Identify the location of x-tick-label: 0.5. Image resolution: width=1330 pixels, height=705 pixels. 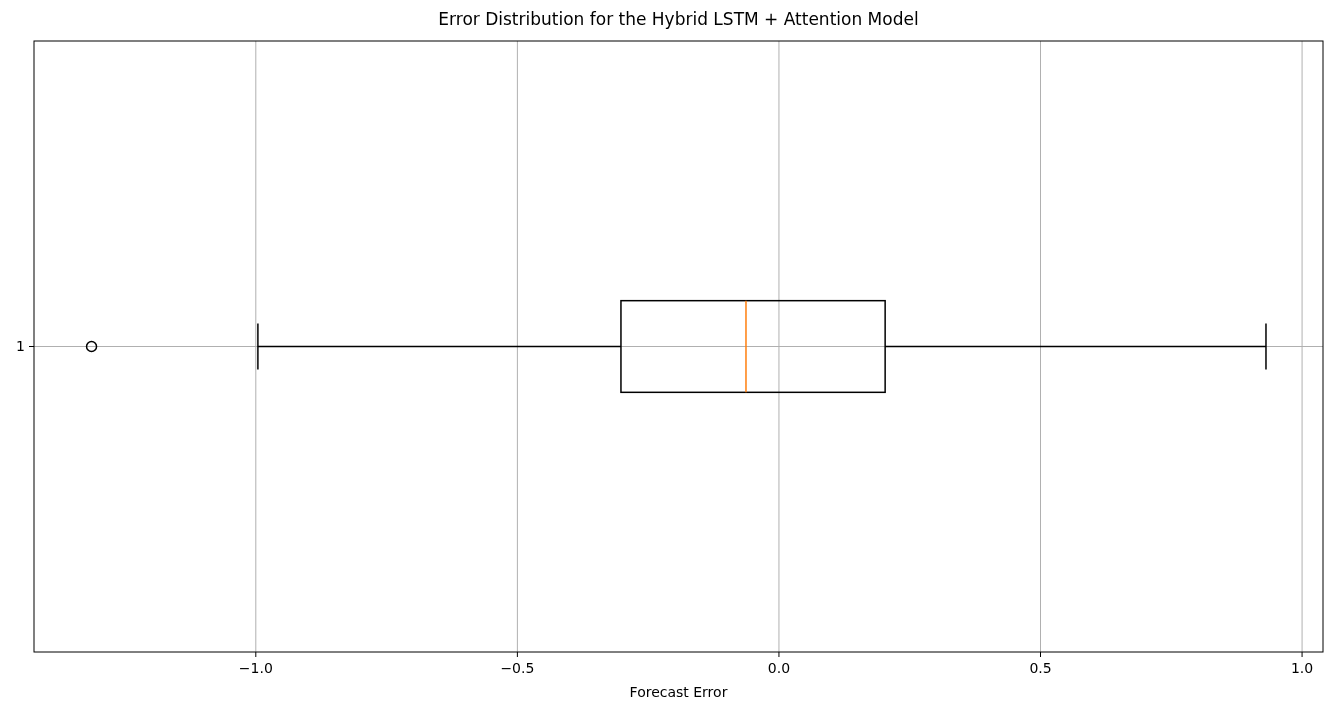
(1040, 668).